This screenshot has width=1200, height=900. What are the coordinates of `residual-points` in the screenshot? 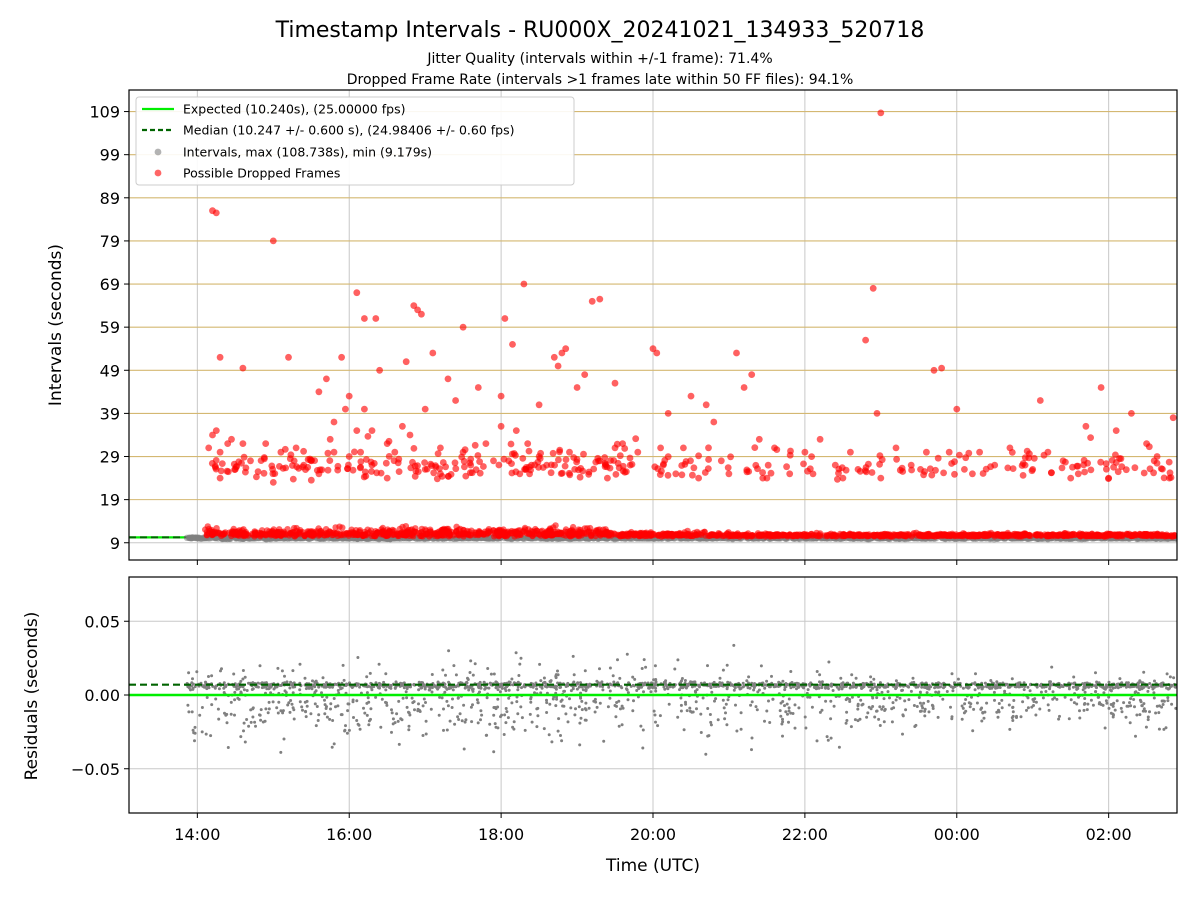 It's located at (681, 699).